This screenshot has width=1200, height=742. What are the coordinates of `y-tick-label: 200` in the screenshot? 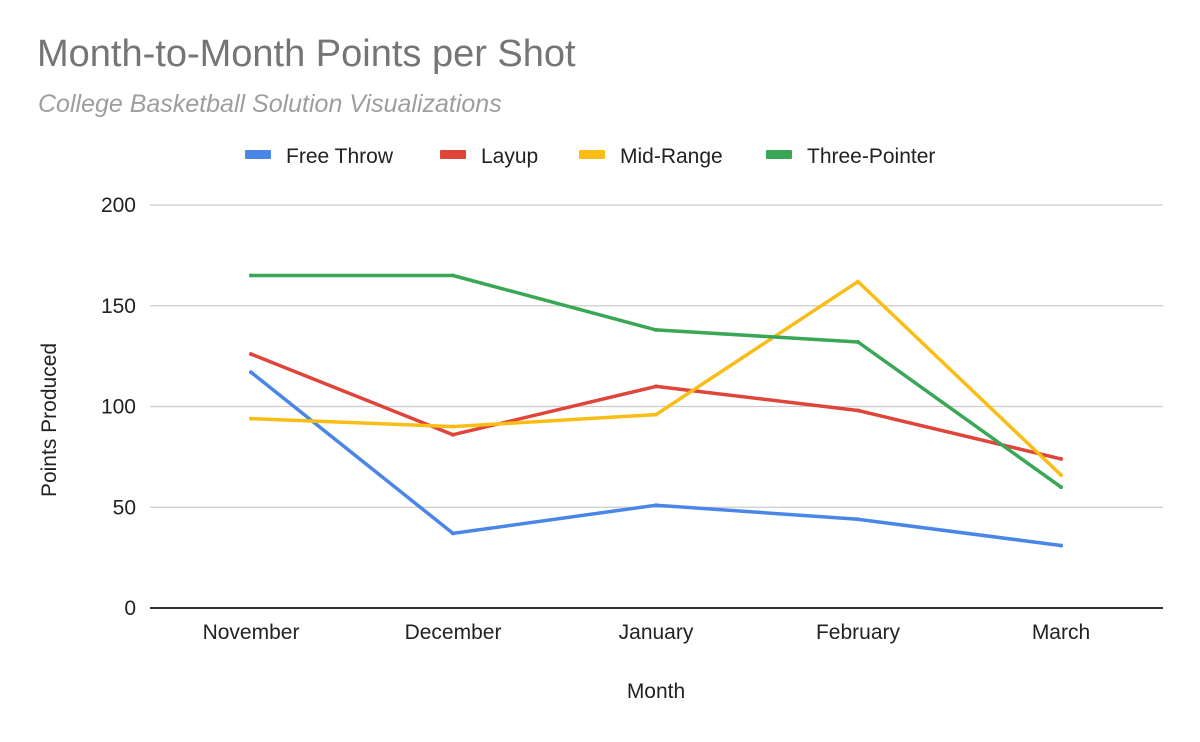 It's located at (118, 205).